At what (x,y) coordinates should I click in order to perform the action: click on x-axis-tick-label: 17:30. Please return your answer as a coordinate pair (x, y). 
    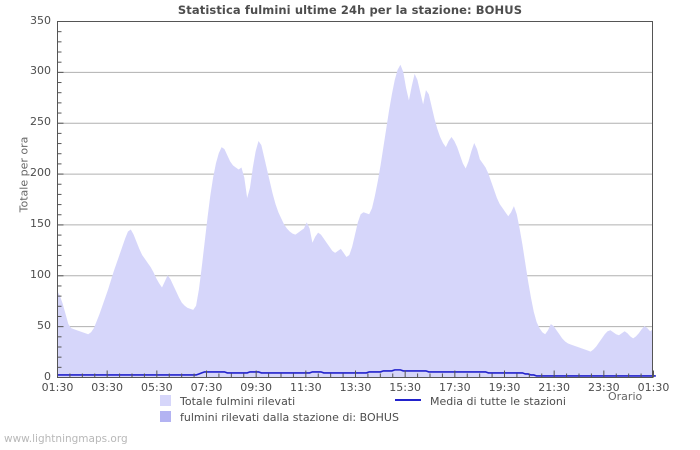
    Looking at the image, I should click on (454, 387).